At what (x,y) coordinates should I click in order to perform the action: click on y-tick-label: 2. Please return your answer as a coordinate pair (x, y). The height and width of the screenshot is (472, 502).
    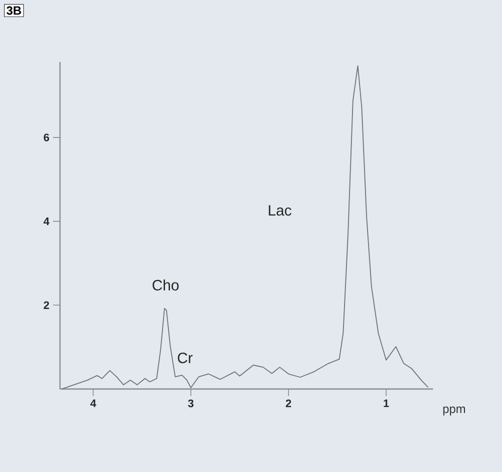
    Looking at the image, I should click on (47, 305).